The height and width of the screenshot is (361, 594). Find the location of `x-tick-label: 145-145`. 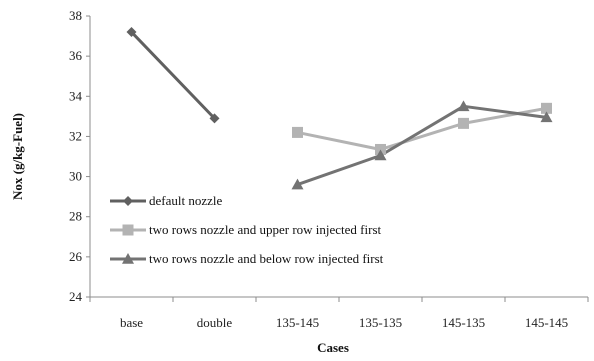

x-tick-label: 145-145 is located at coordinates (546, 322).